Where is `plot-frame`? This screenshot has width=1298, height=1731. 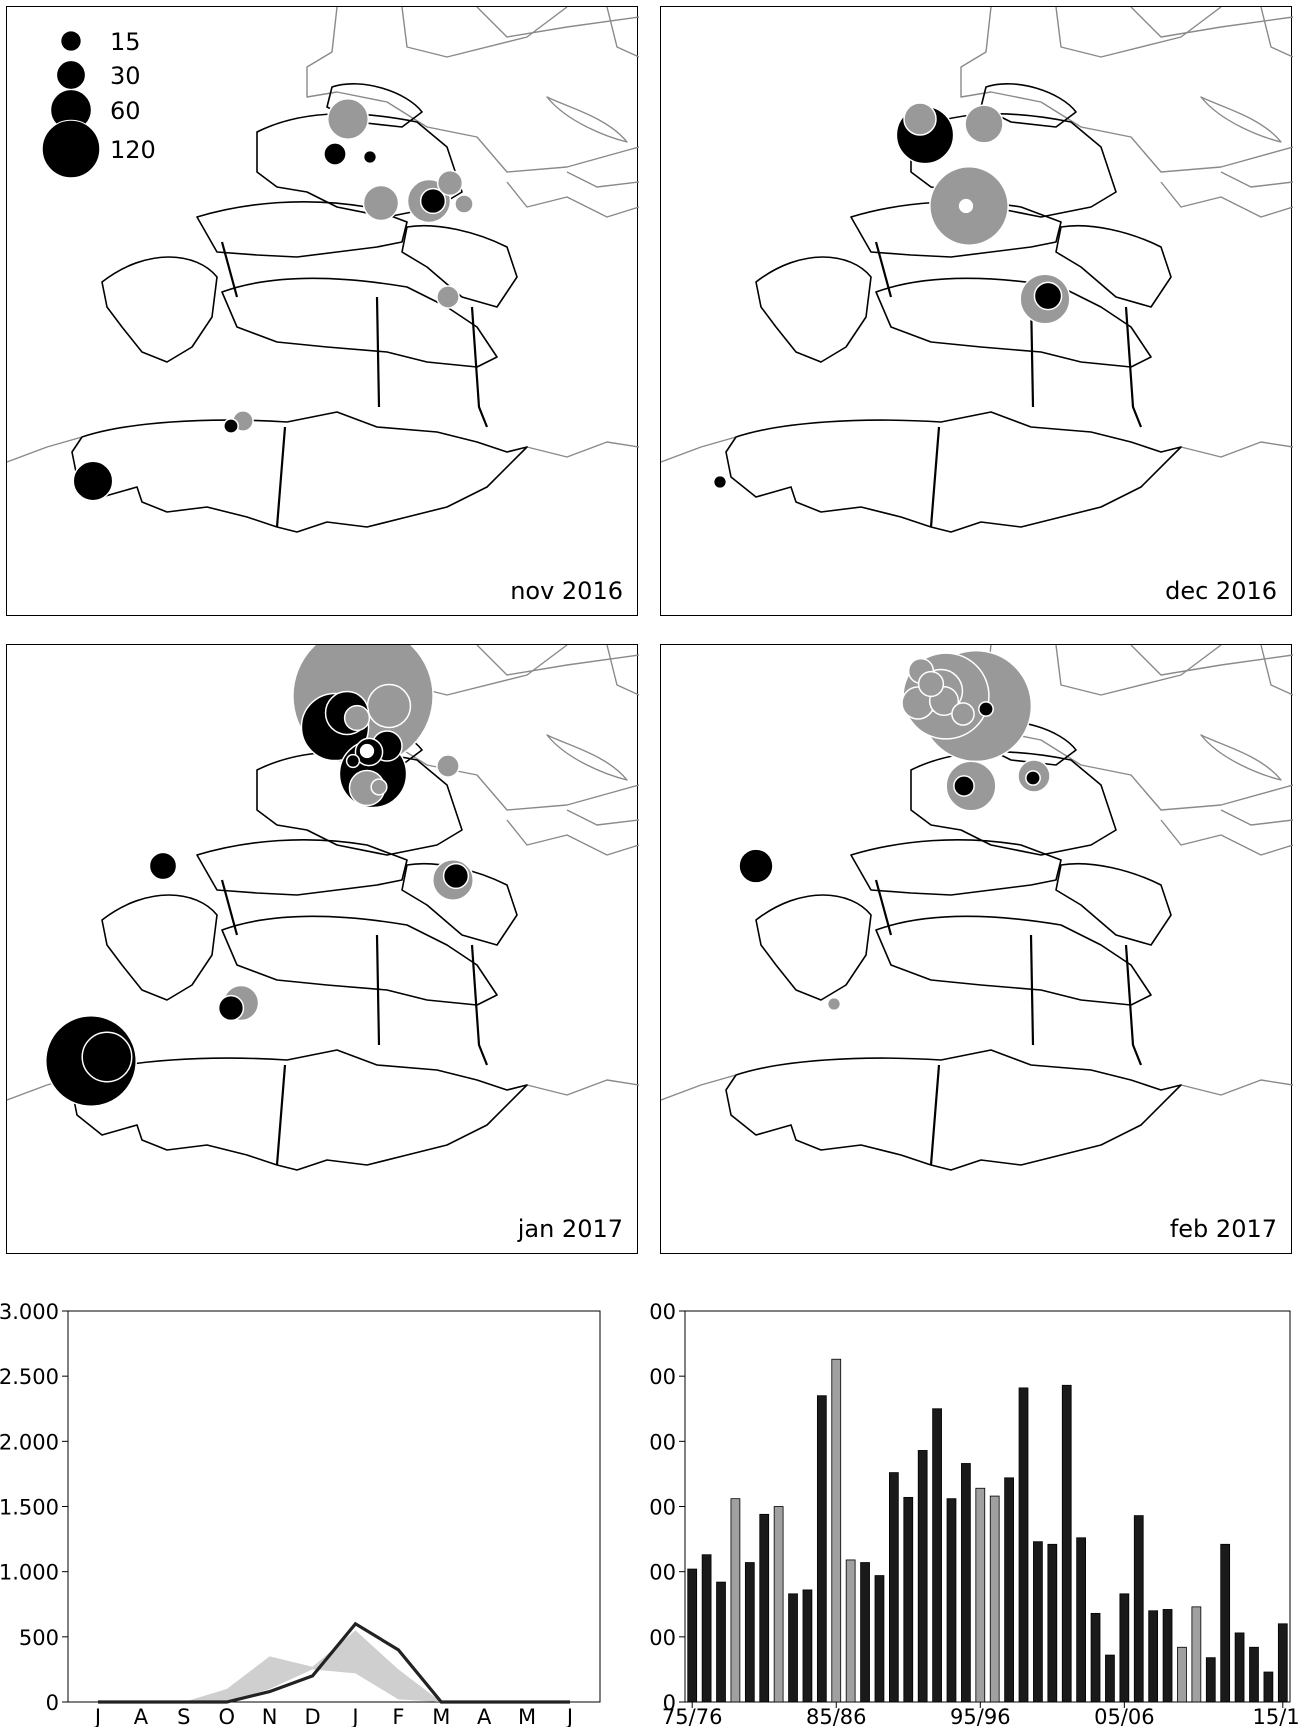 plot-frame is located at coordinates (334, 1506).